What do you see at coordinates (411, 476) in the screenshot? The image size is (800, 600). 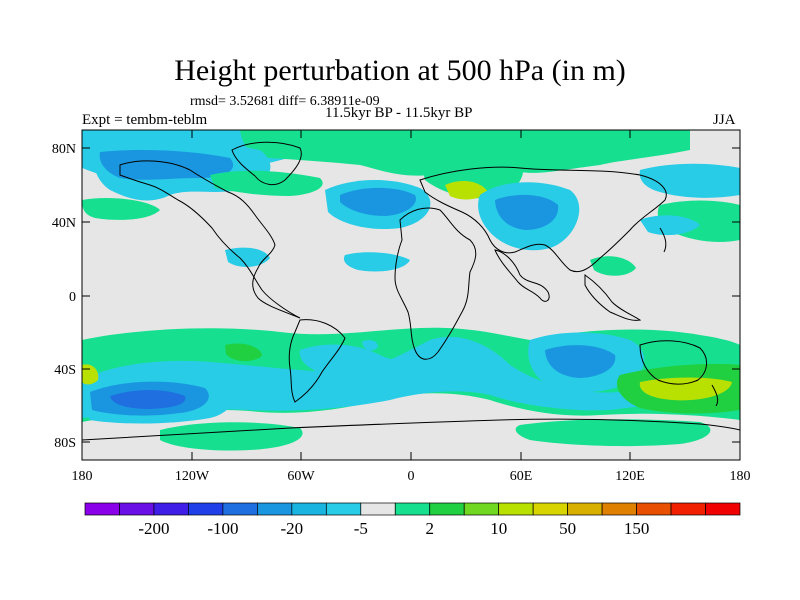 I see `x-tick-label-0: 0` at bounding box center [411, 476].